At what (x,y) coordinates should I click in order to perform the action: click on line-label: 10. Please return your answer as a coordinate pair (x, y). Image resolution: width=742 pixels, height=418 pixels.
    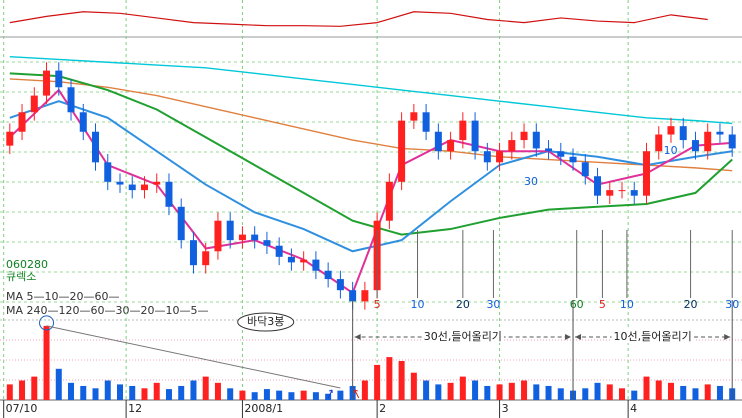
    Looking at the image, I should click on (671, 150).